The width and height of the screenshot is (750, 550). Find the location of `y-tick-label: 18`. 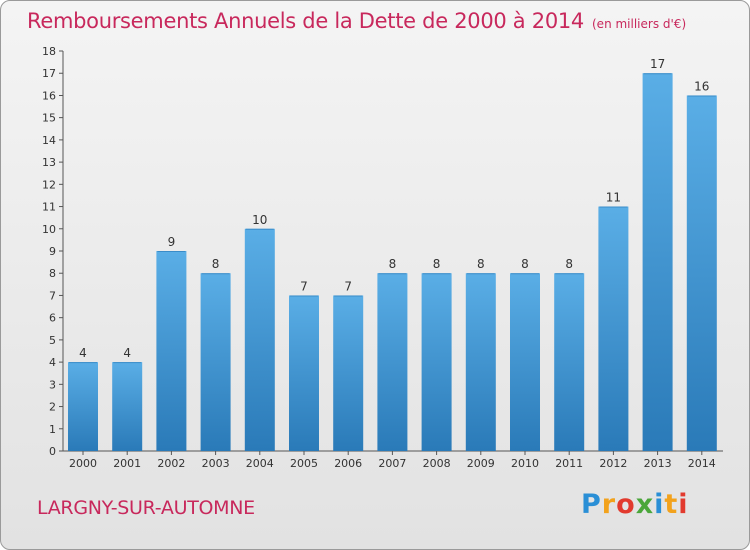

y-tick-label: 18 is located at coordinates (49, 51).